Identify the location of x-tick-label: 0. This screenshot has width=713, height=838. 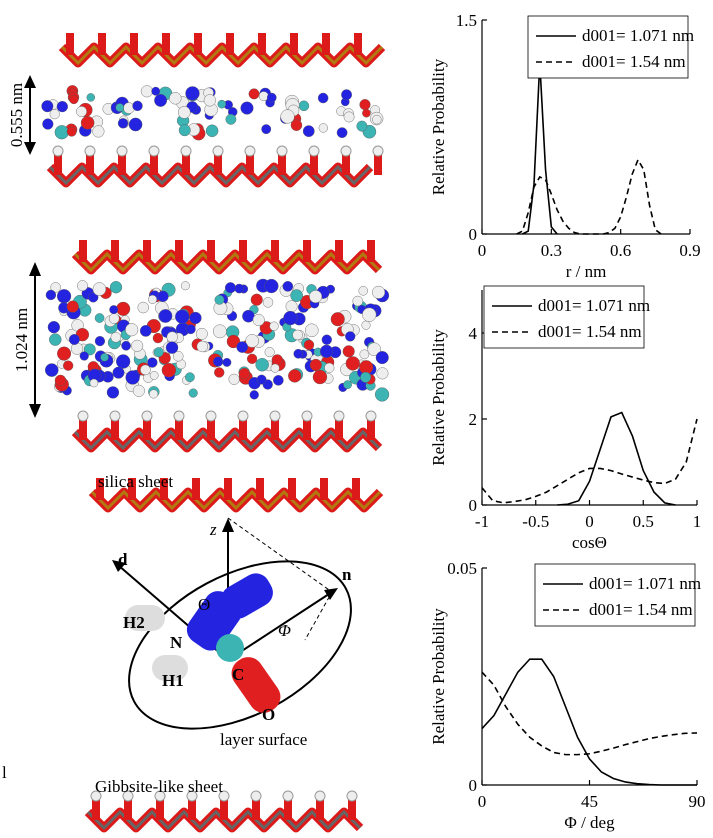
(482, 250).